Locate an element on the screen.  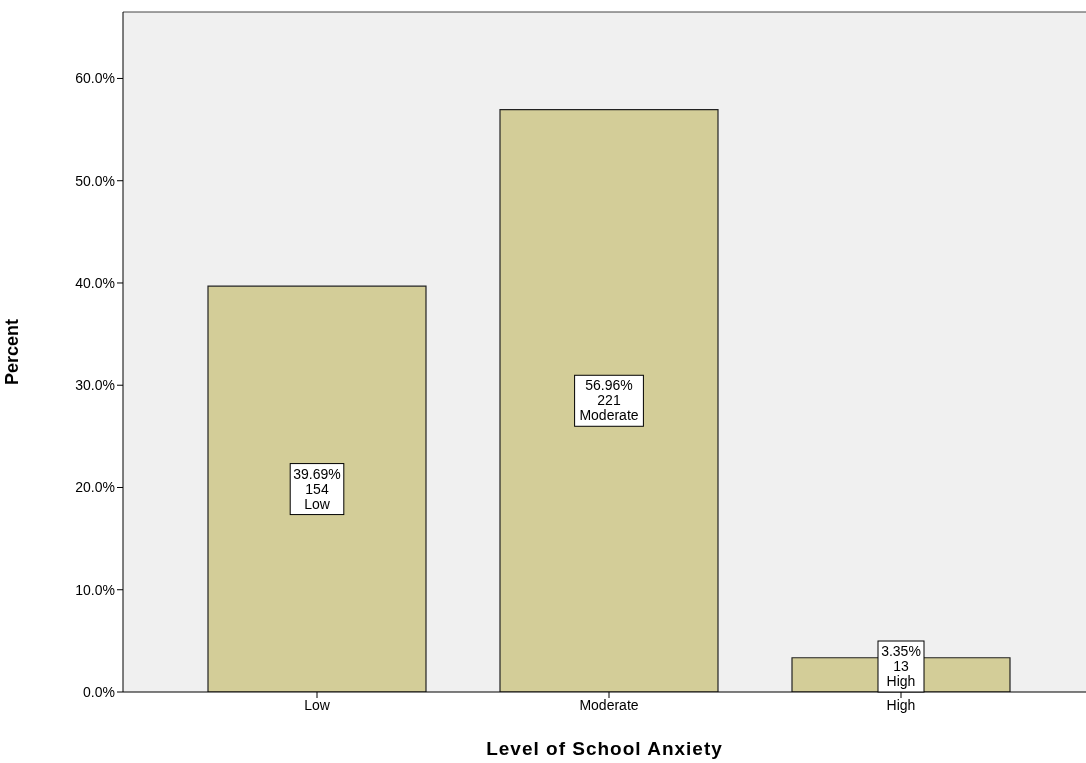
y-tick-label: 0.0% is located at coordinates (99, 691).